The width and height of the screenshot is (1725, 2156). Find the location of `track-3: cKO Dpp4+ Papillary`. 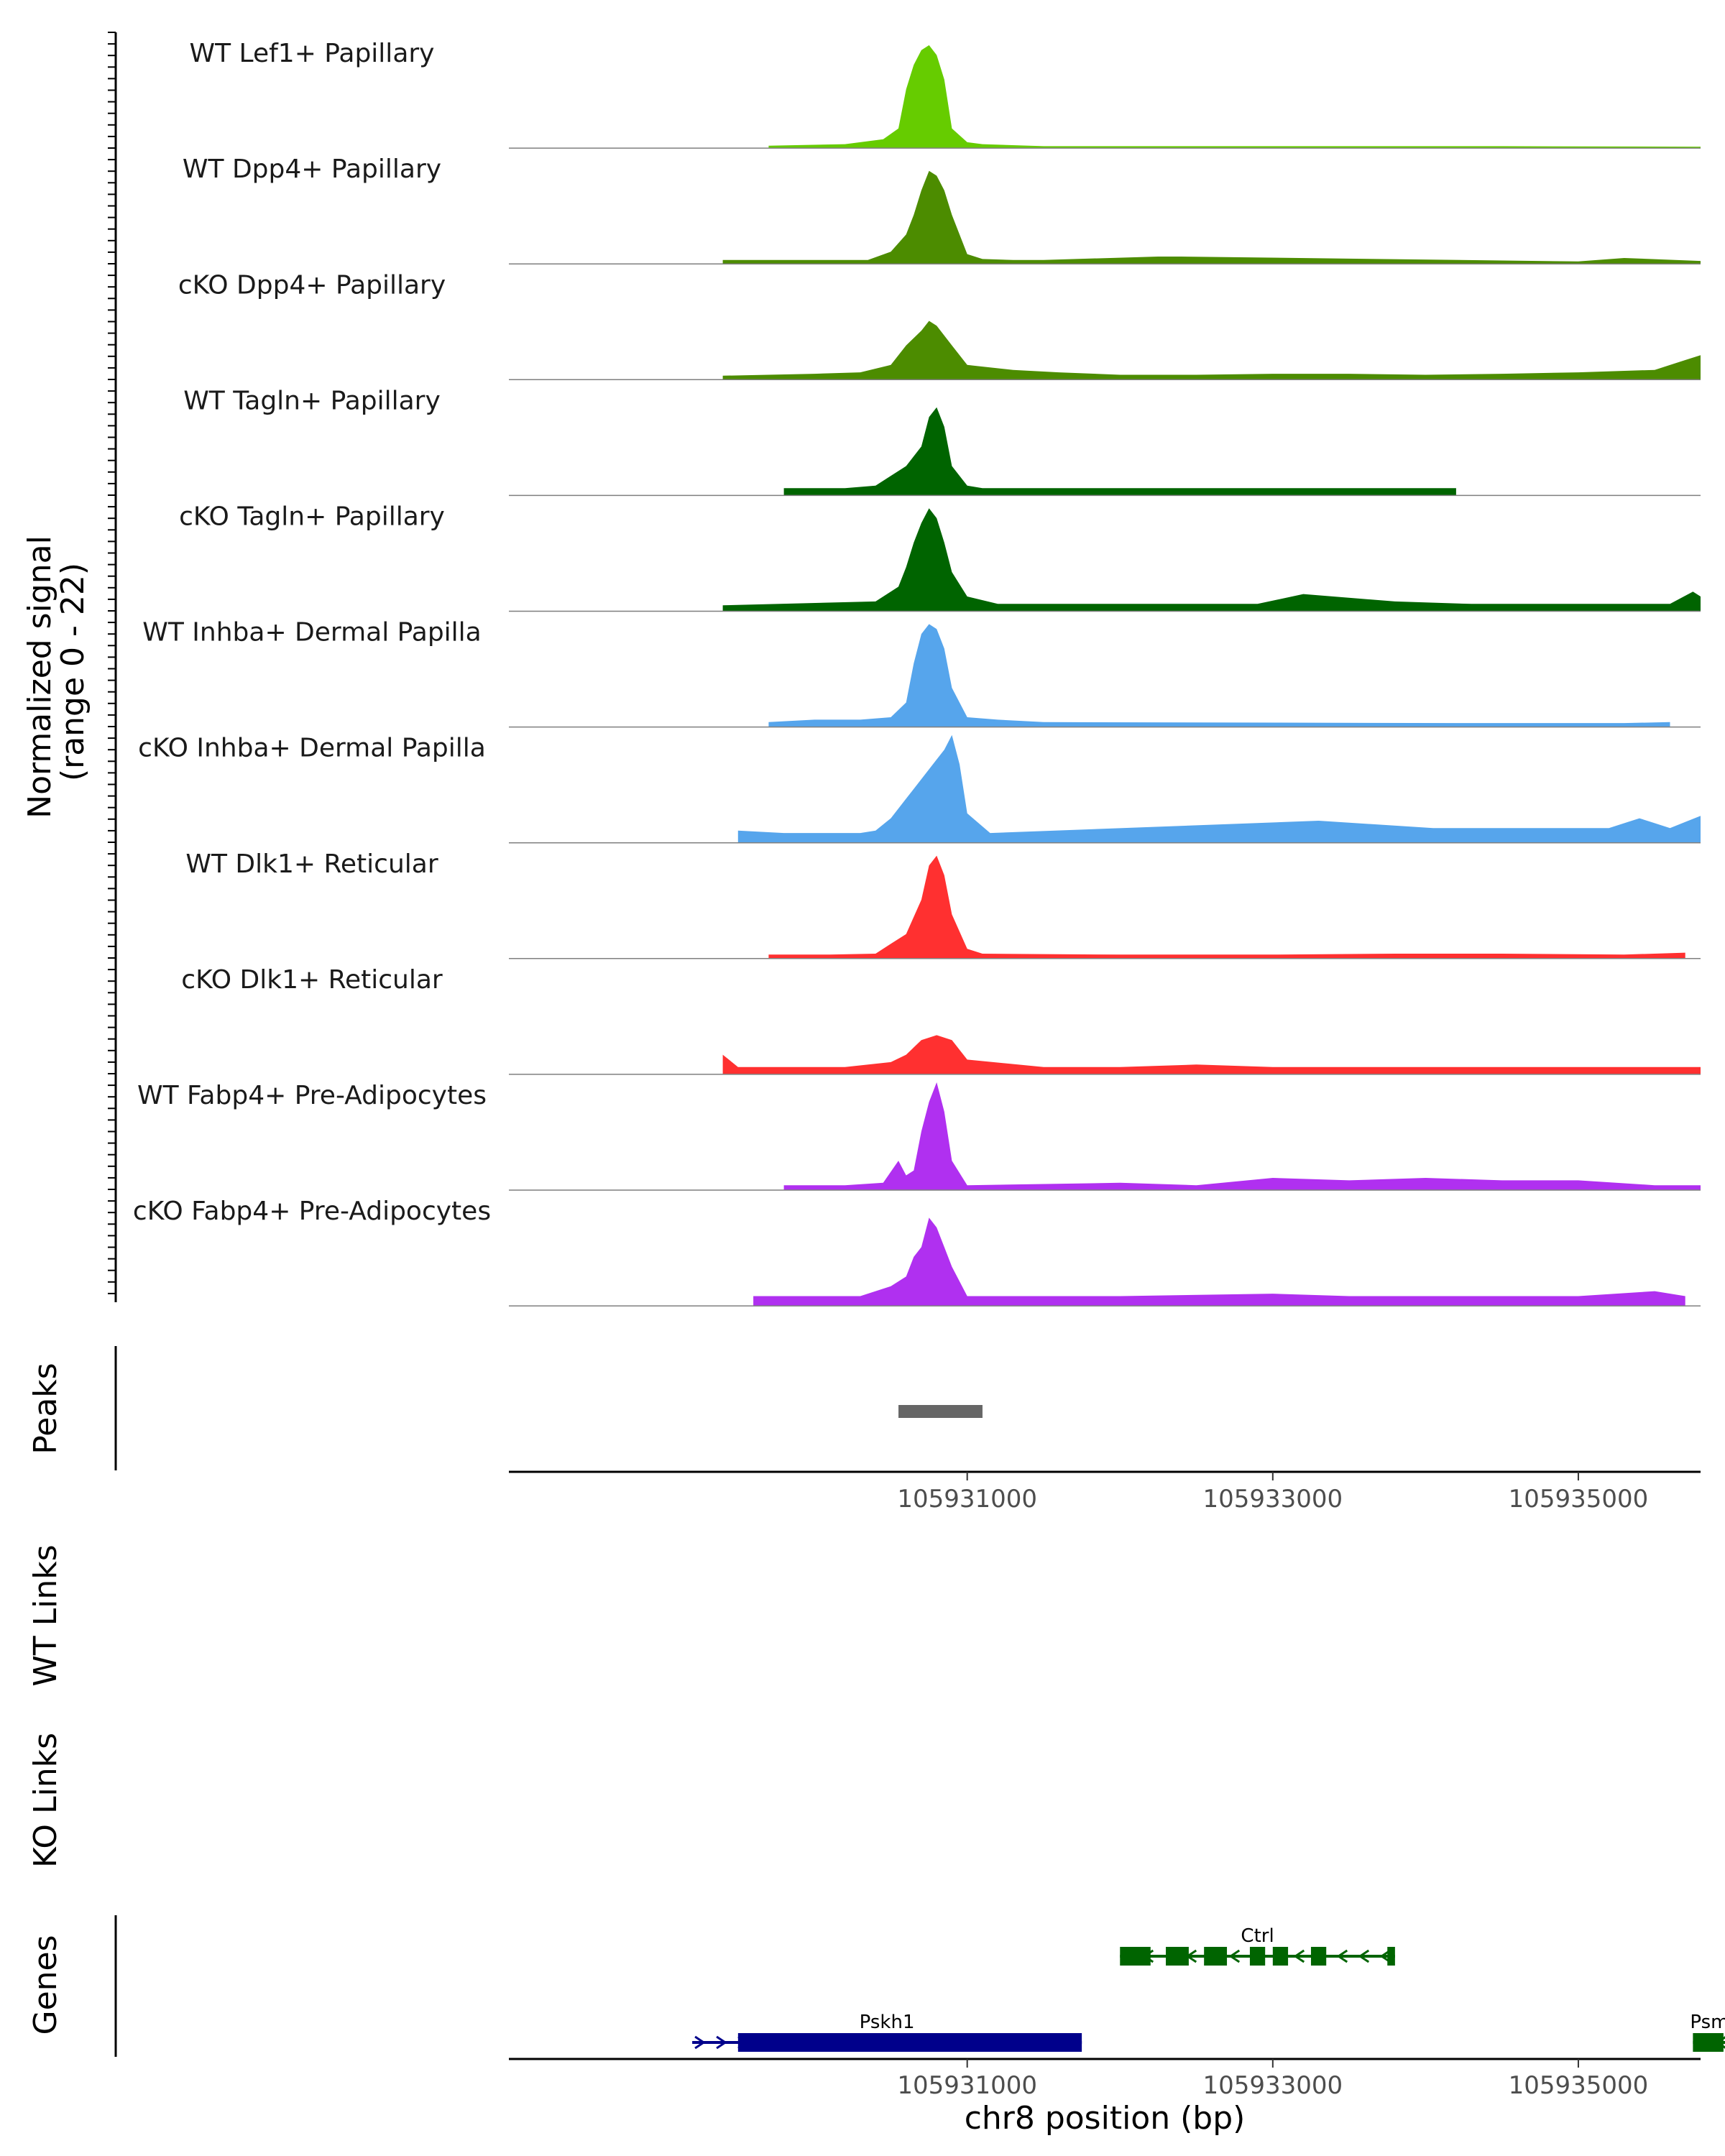

track-3: cKO Dpp4+ Papillary is located at coordinates (939, 326).